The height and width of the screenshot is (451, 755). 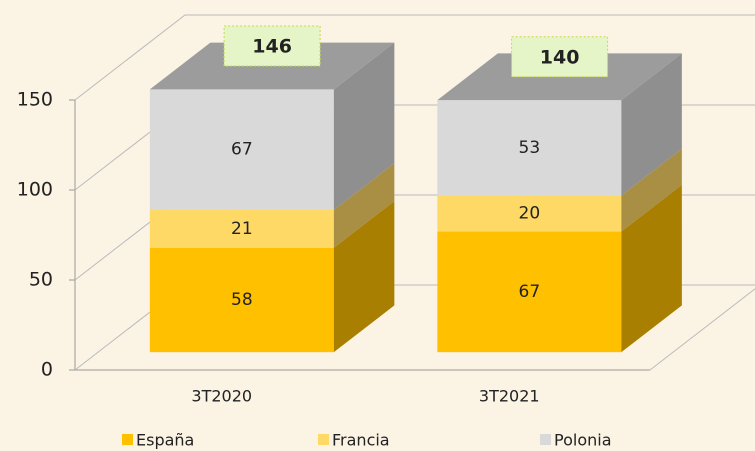 What do you see at coordinates (361, 440) in the screenshot?
I see `legend-label: Francia` at bounding box center [361, 440].